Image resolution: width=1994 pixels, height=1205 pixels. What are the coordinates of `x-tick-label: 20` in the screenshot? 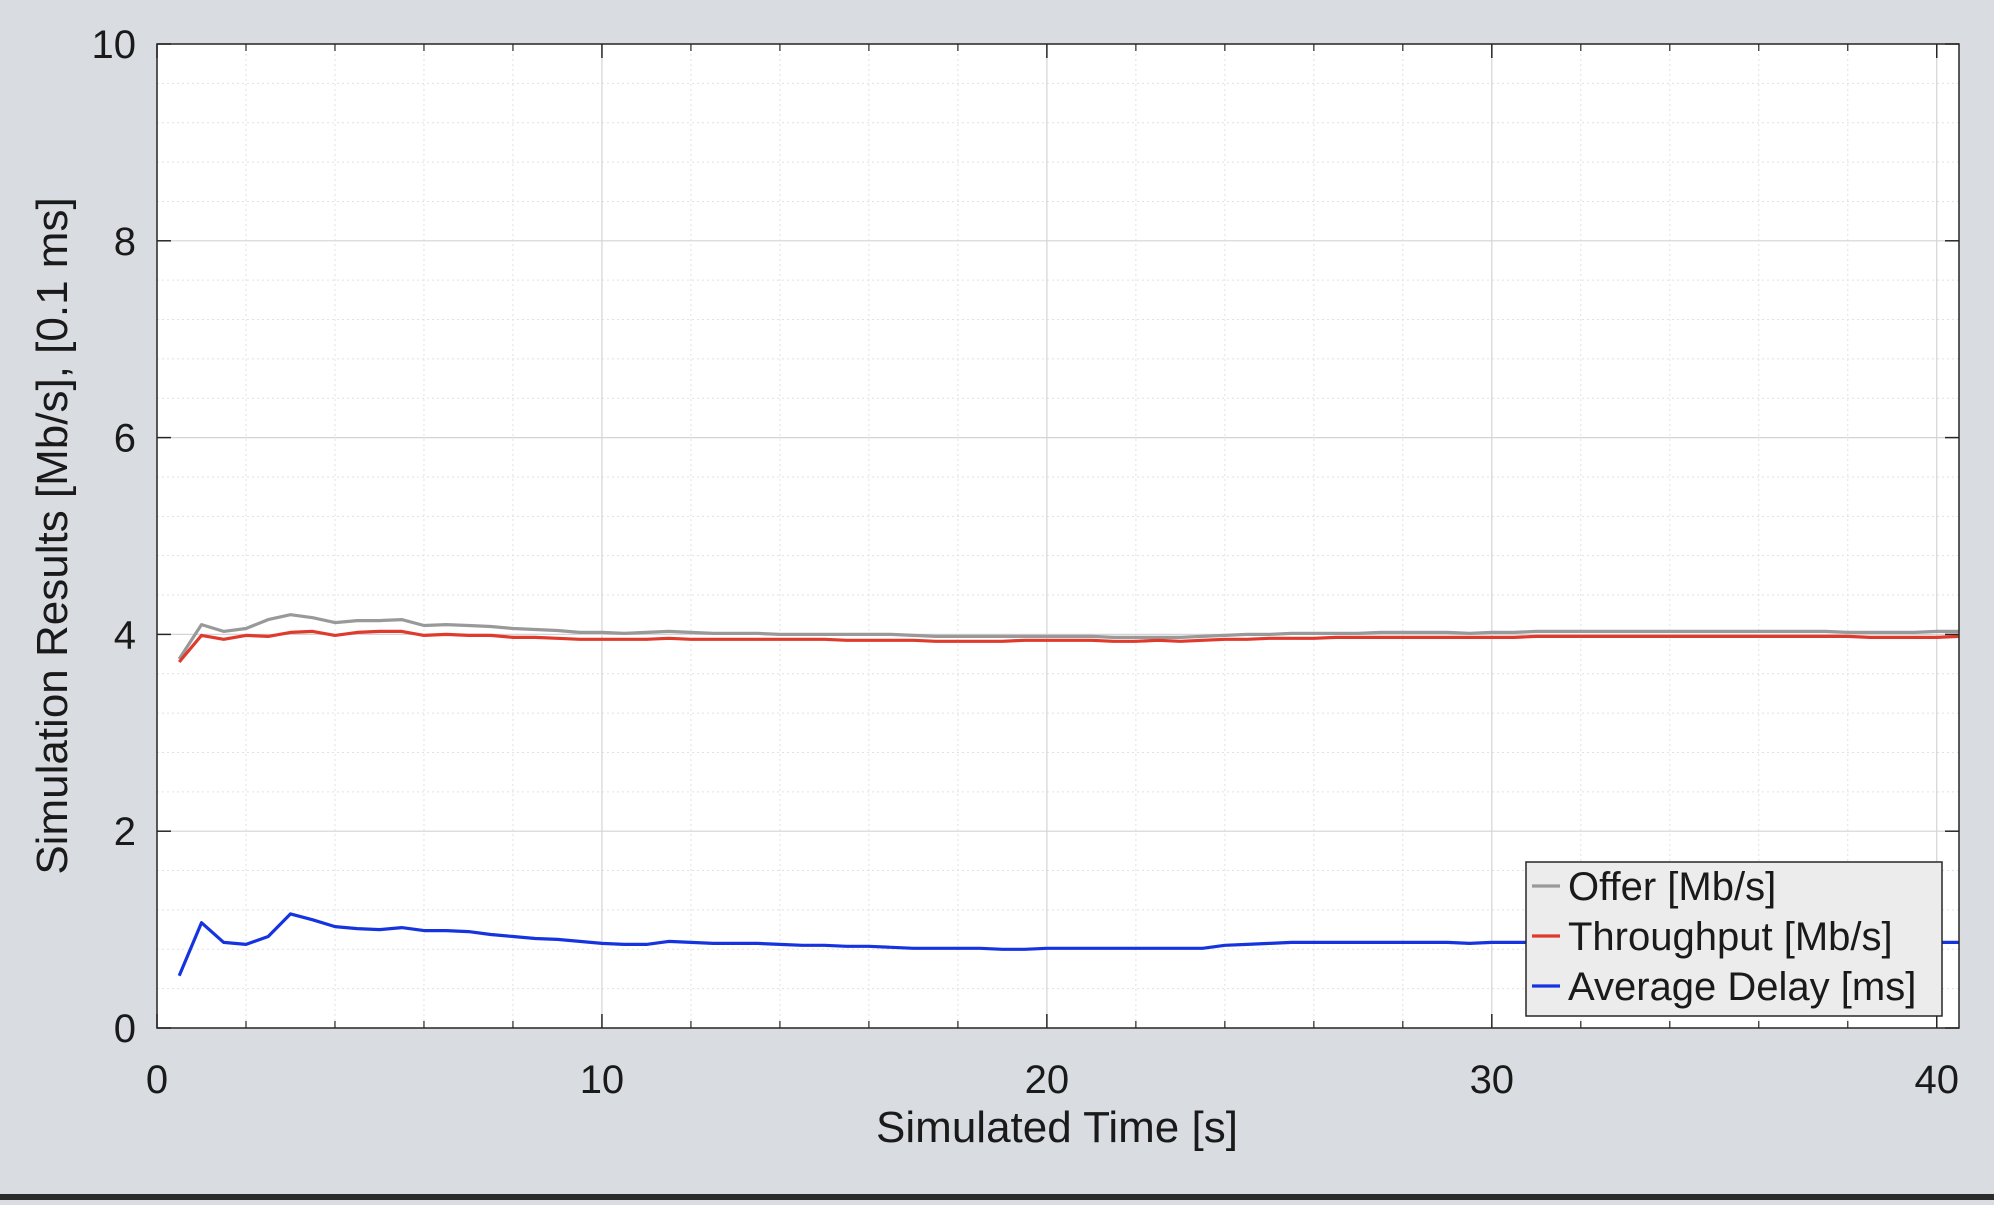 It's located at (1047, 1080).